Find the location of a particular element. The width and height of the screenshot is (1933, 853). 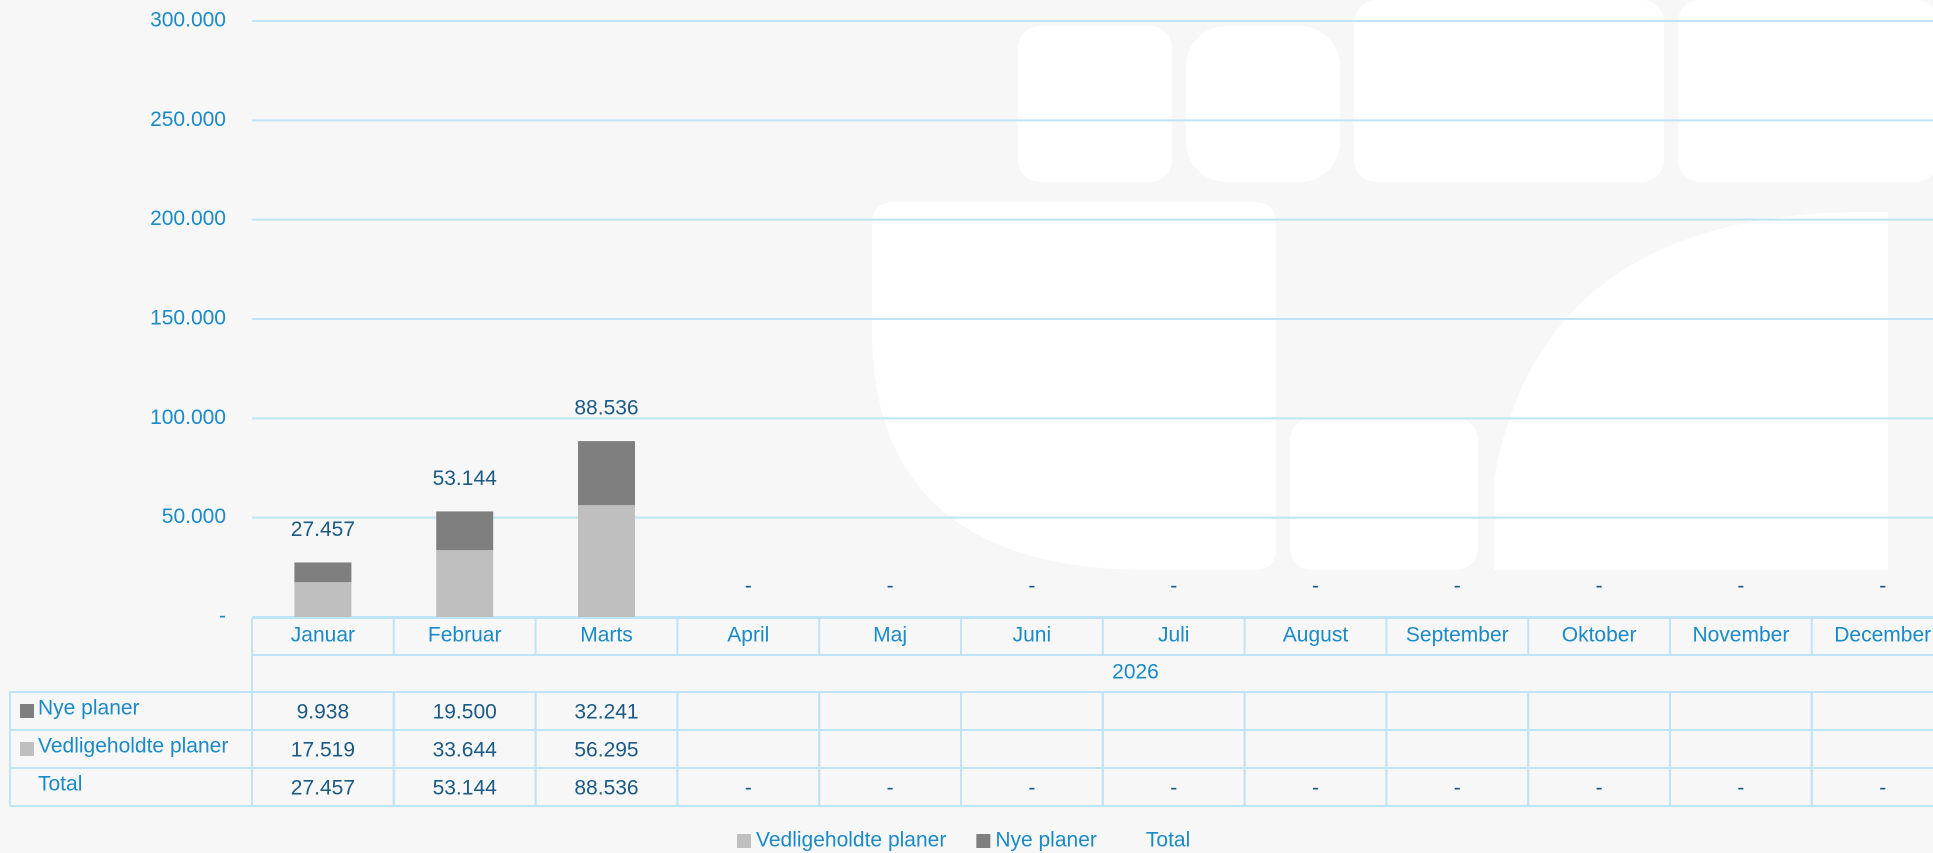

x-tick-label: Februar is located at coordinates (465, 635).